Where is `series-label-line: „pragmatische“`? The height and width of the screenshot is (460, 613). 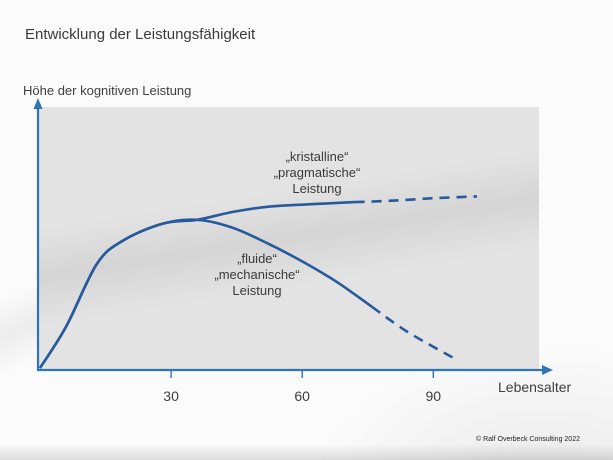
series-label-line: „pragmatische“ is located at coordinates (317, 172).